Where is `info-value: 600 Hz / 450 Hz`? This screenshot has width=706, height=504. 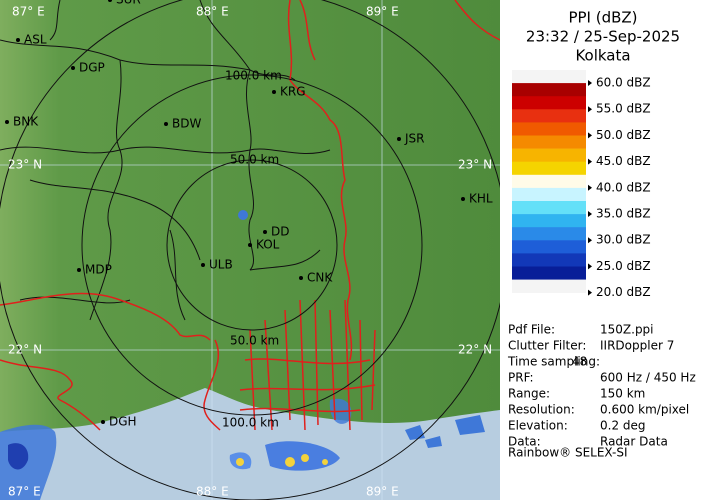
info-value: 600 Hz / 450 Hz is located at coordinates (648, 378).